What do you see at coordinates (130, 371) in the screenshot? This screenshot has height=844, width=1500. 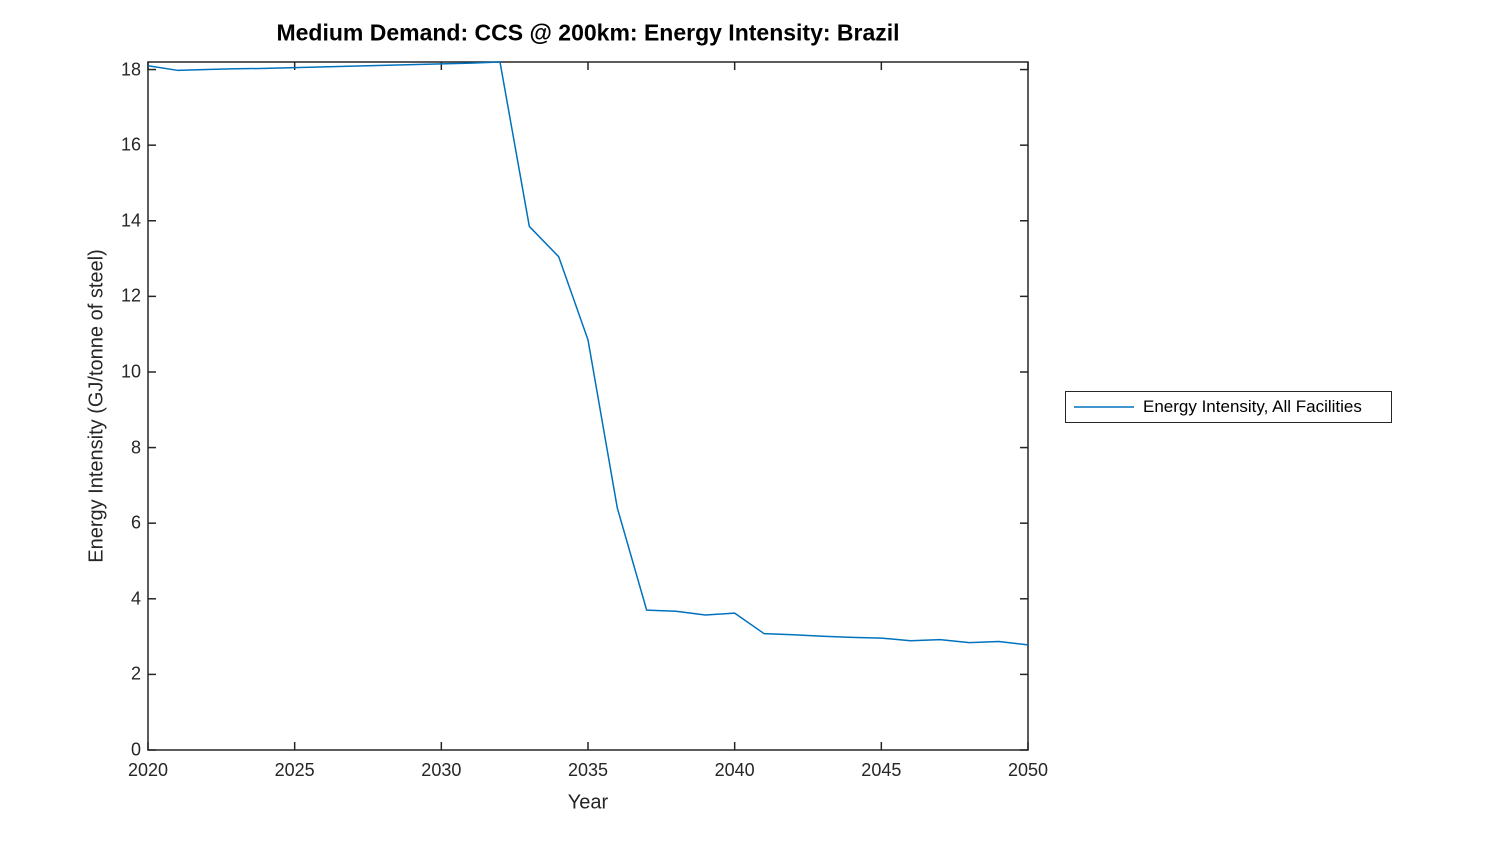 I see `y-tick-label: 10` at bounding box center [130, 371].